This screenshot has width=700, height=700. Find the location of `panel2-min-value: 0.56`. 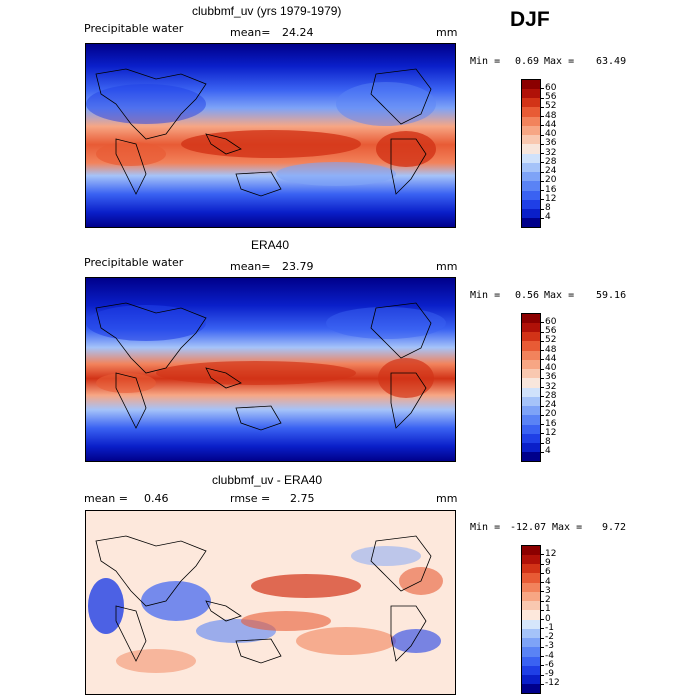

panel2-min-value: 0.56 is located at coordinates (527, 295).